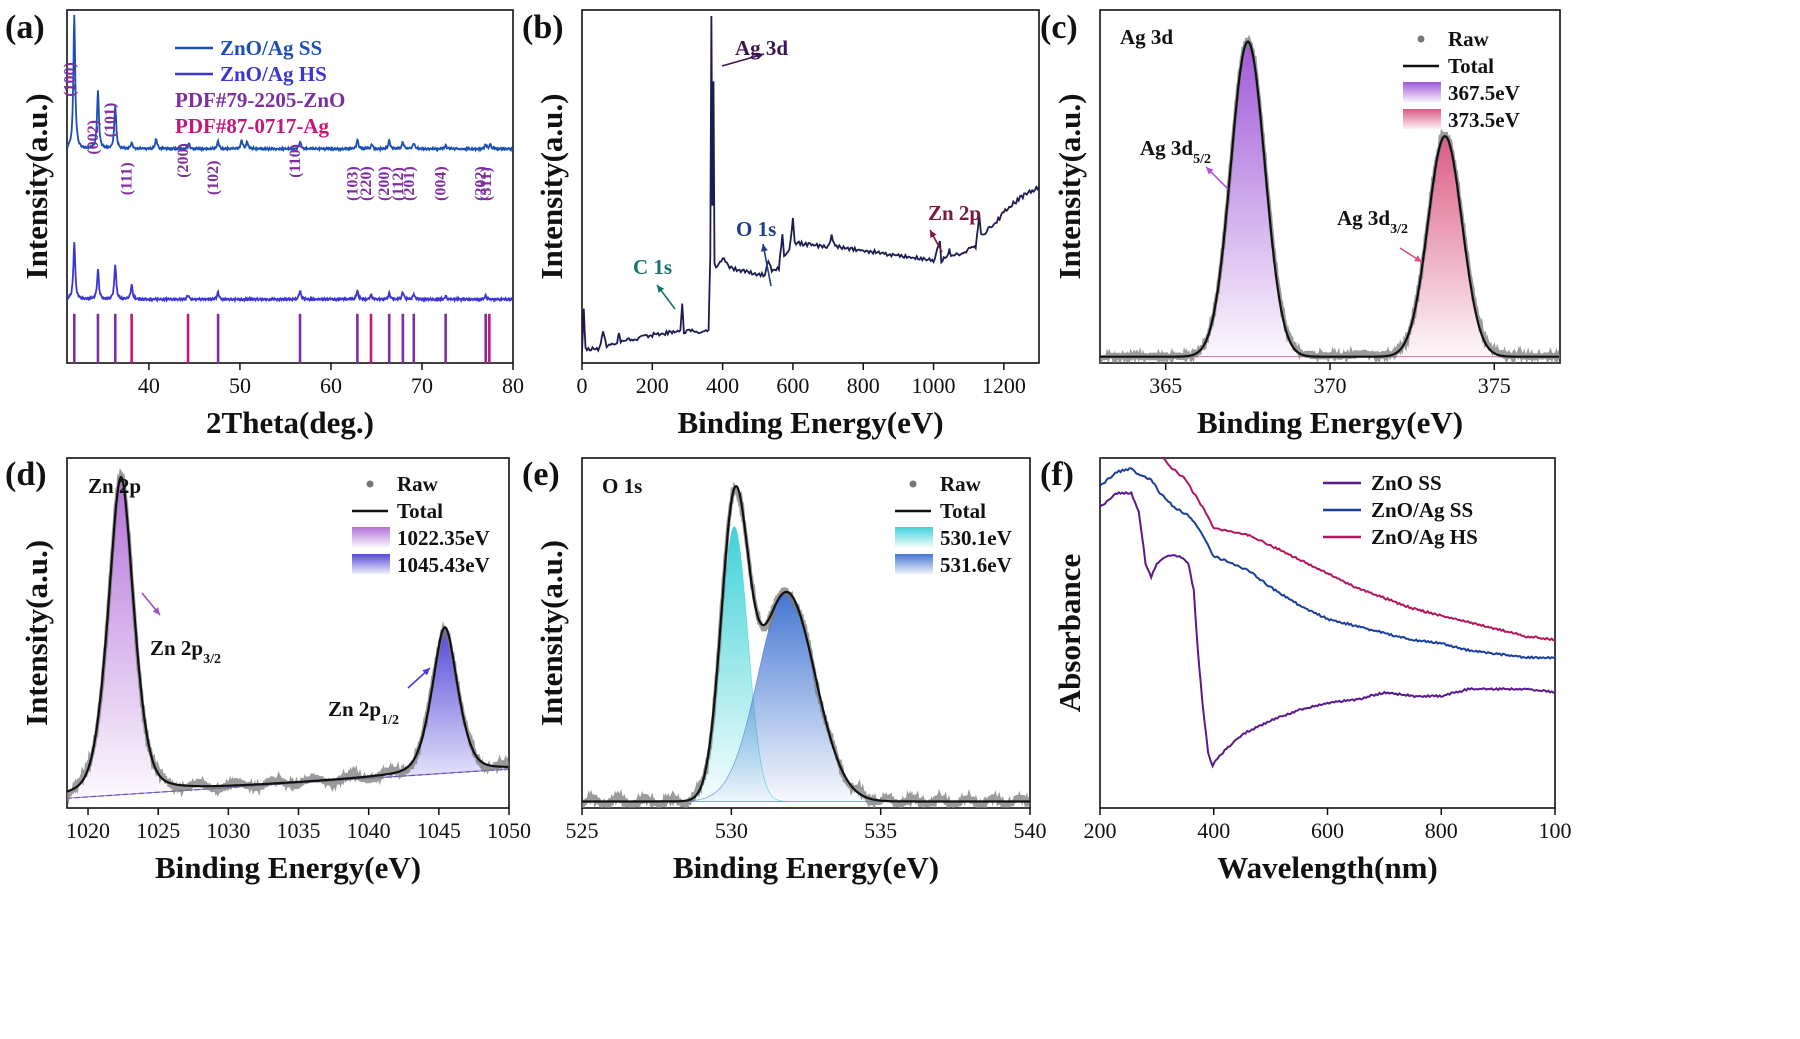 The height and width of the screenshot is (1039, 1800). Describe the element at coordinates (114, 486) in the screenshot. I see `panel-title: Zn 2p` at that location.